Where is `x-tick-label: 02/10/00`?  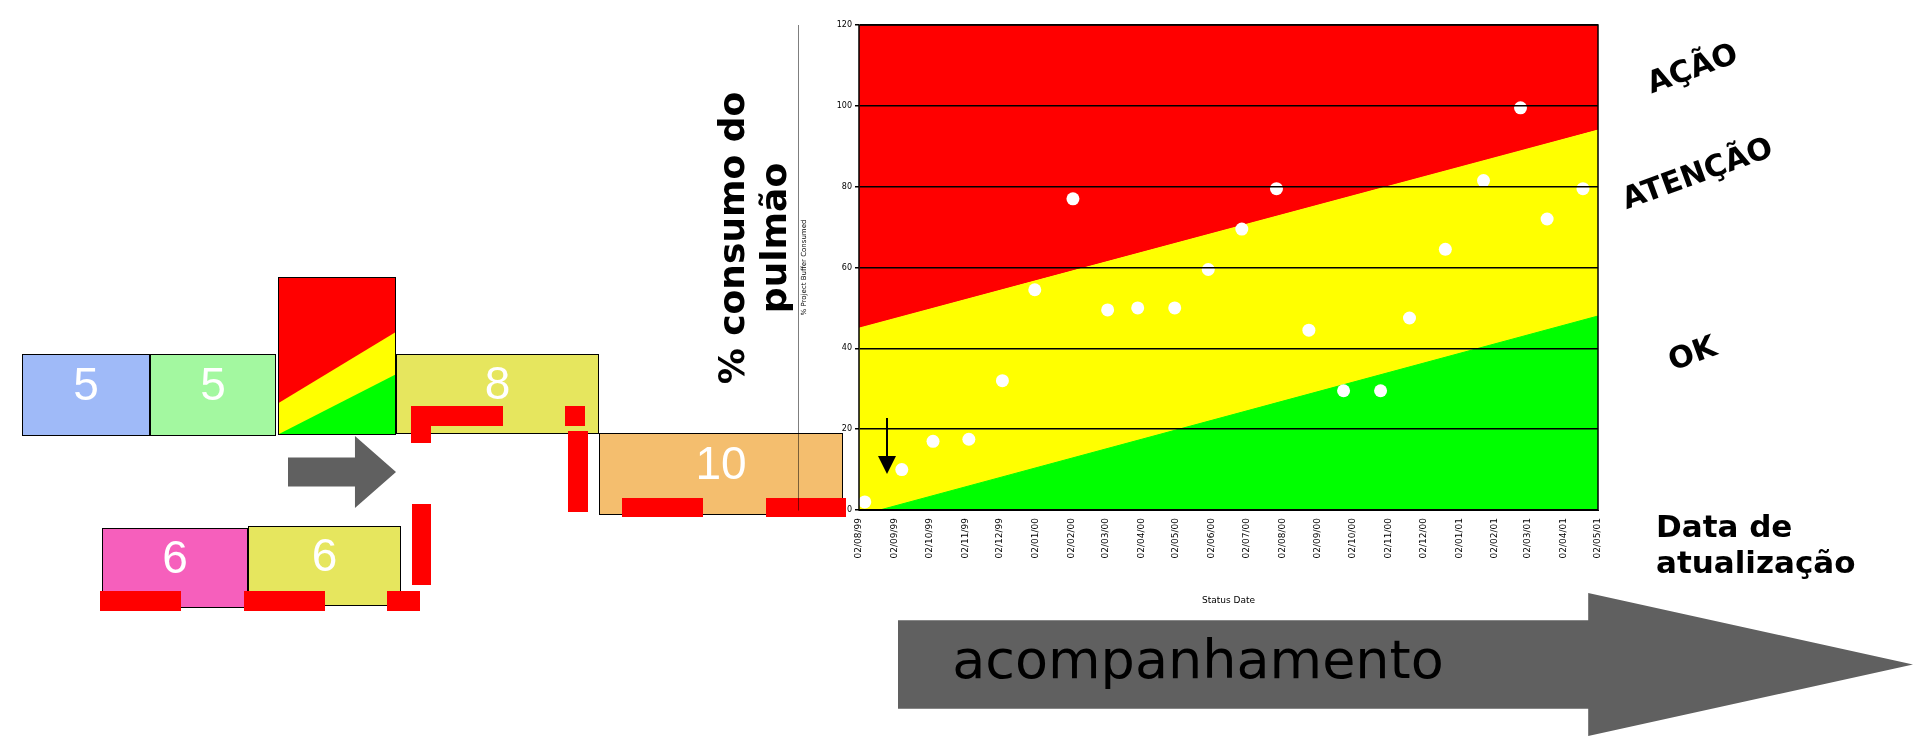
x-tick-label: 02/10/00 is located at coordinates (1352, 538).